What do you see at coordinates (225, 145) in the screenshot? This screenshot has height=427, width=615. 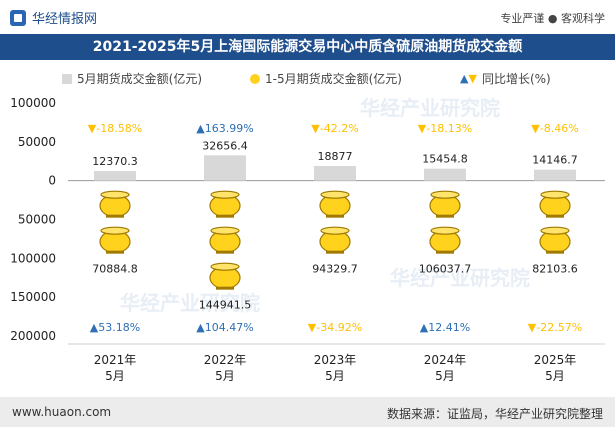 I see `monthly-value-label: 32656.4` at bounding box center [225, 145].